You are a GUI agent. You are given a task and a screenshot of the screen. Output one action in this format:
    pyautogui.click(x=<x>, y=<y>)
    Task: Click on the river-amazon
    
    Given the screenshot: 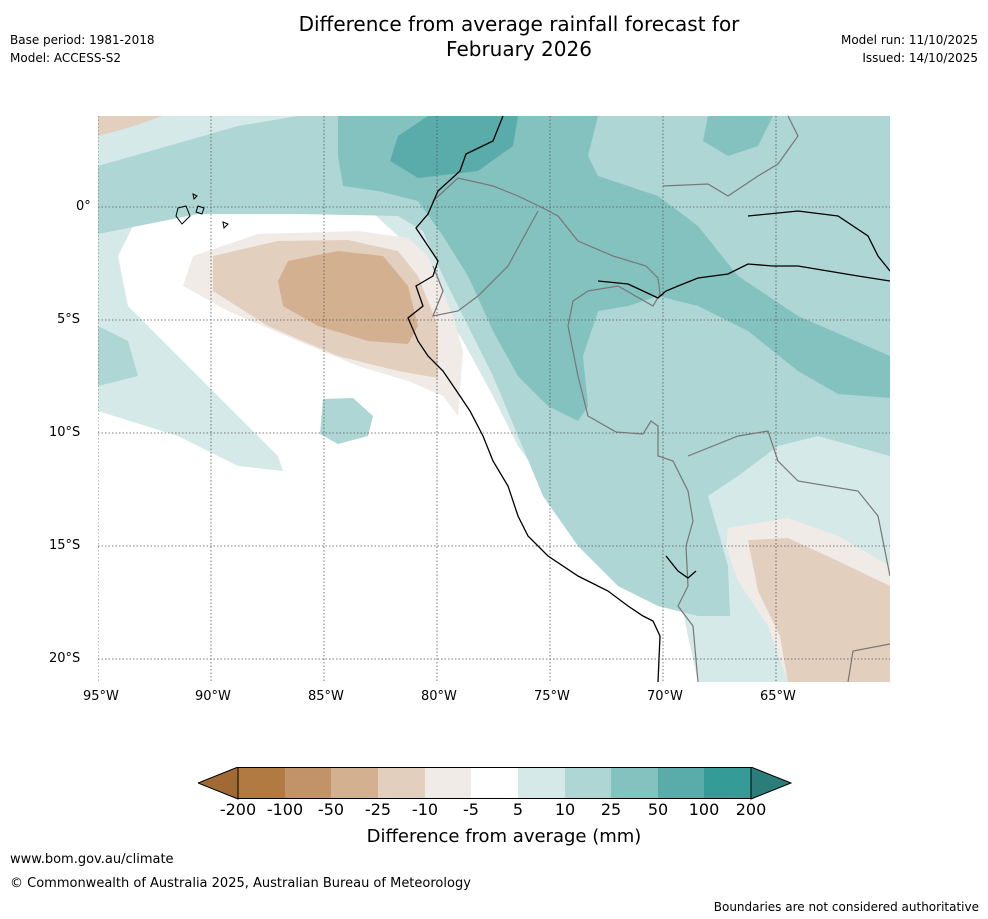 What is the action you would take?
    pyautogui.click(x=743, y=281)
    